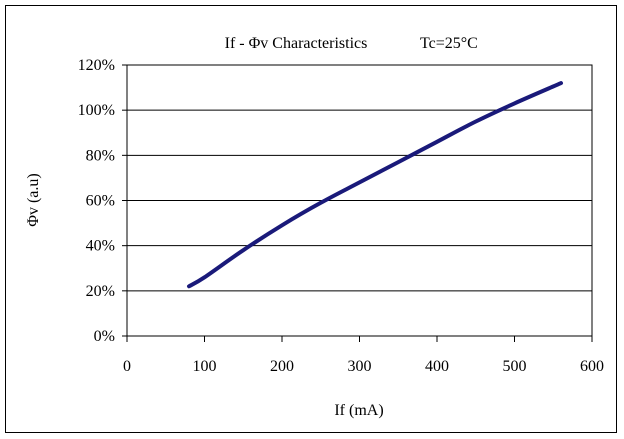  I want to click on chart-condition: Tc=25°C, so click(449, 43).